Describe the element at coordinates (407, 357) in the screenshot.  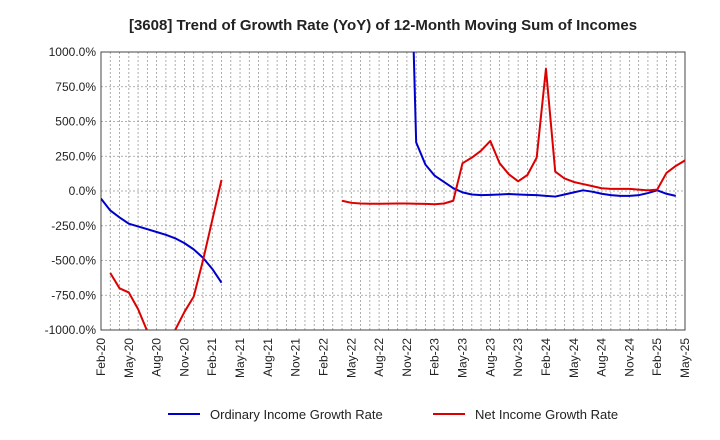
I see `x-tick-label: Nov-22` at that location.